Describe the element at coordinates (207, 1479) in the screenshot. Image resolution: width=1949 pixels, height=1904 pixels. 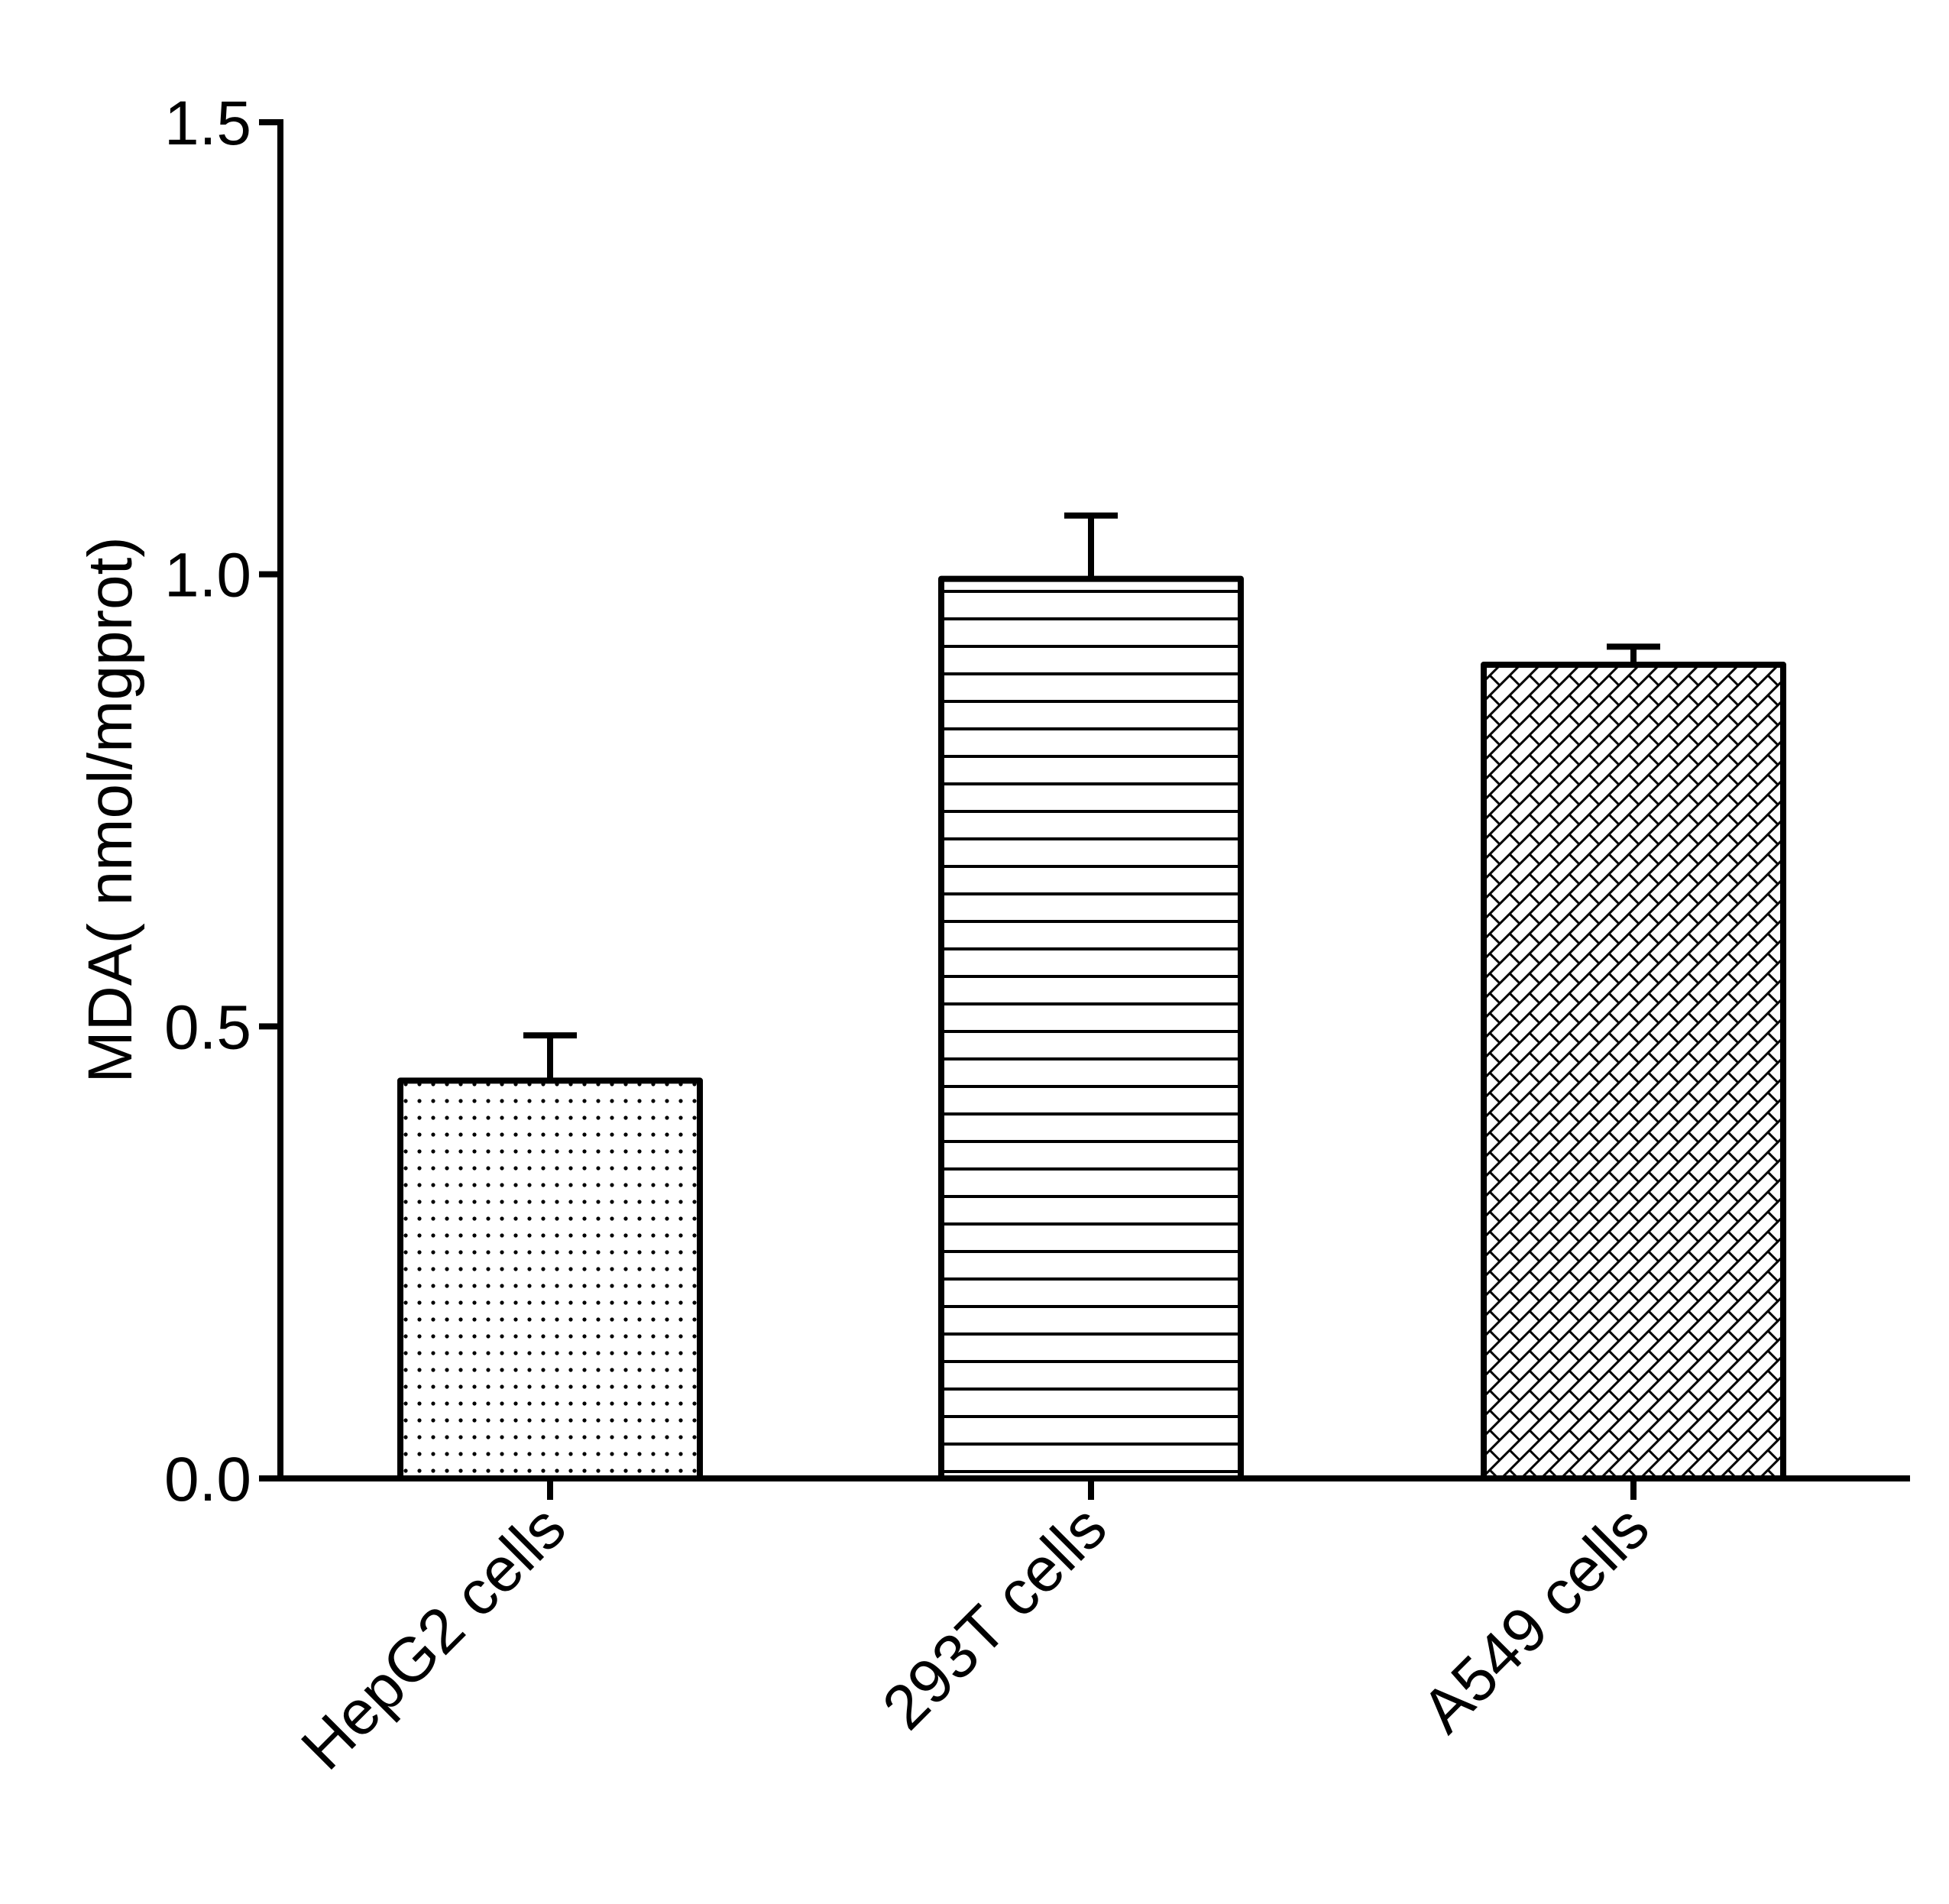
I see `y-tick-label: 0.0` at that location.